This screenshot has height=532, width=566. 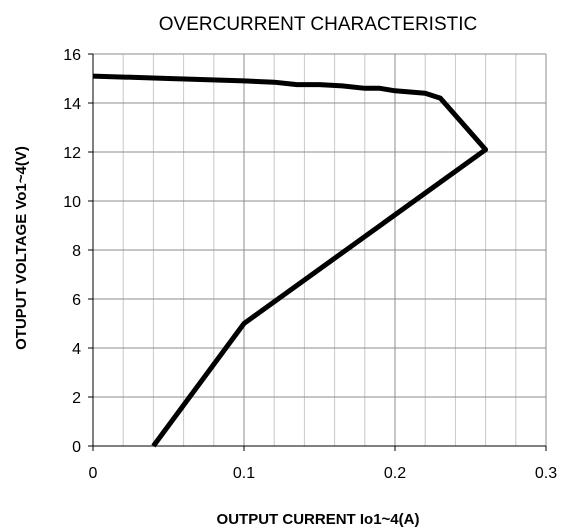 I want to click on y-tick-label: 2, so click(x=76, y=398).